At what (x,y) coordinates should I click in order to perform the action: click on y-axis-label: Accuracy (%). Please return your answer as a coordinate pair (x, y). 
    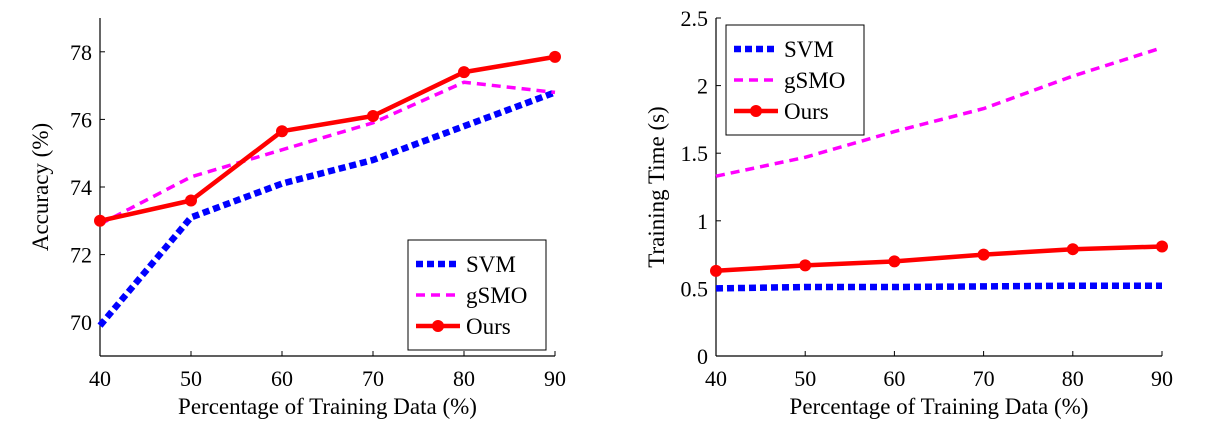
    Looking at the image, I should click on (40, 187).